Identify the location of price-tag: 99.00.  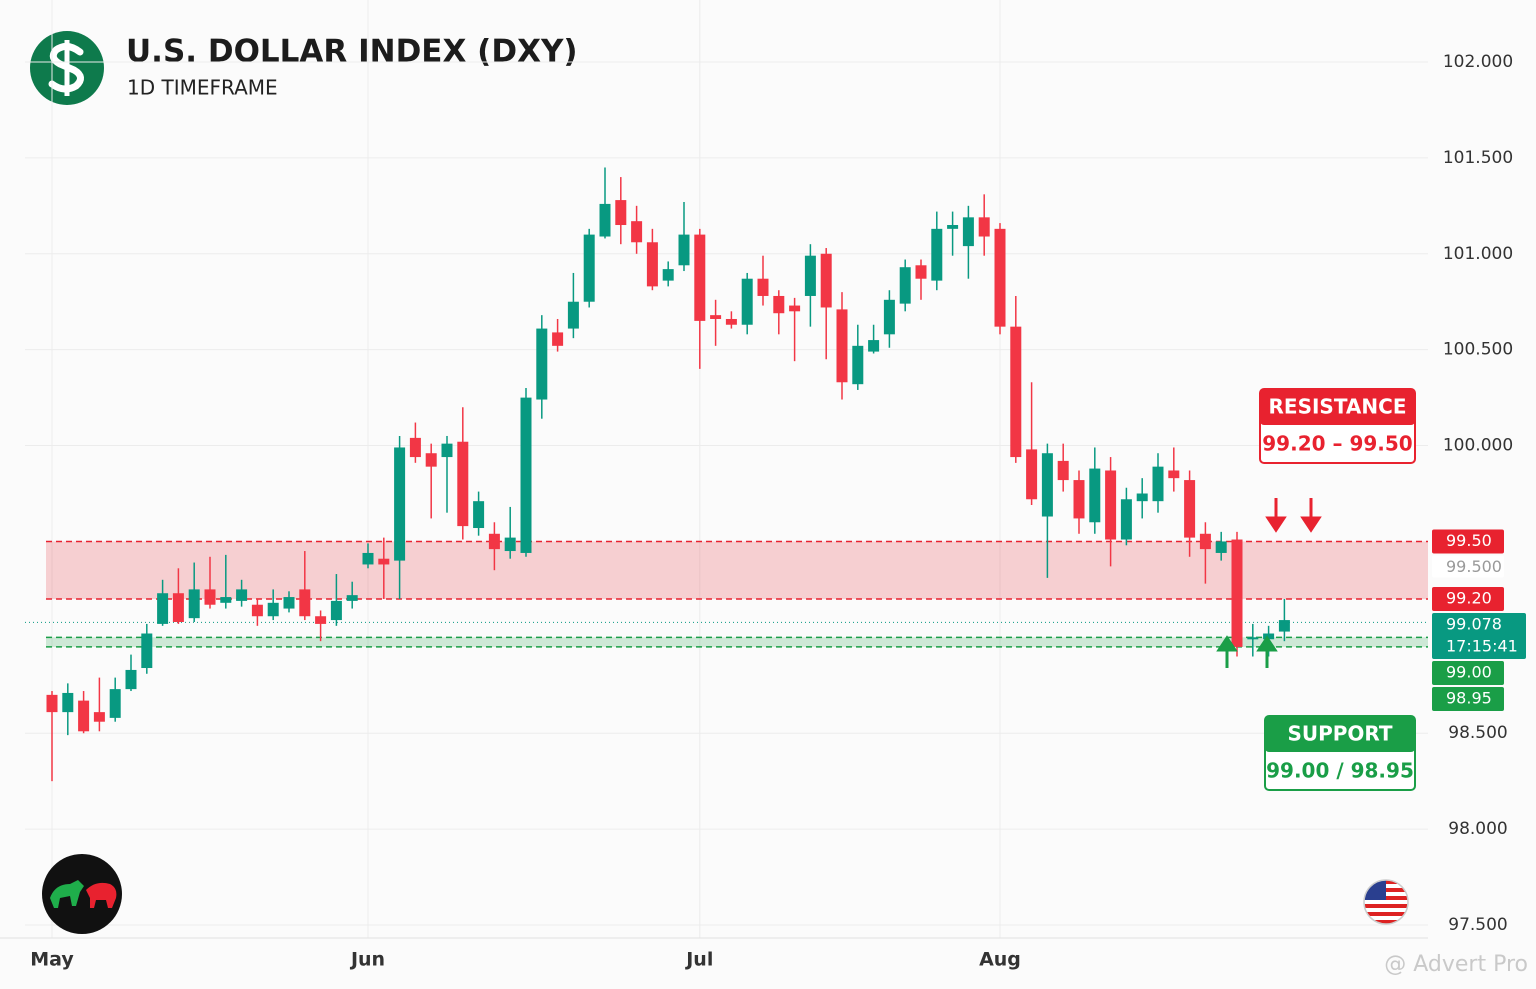
(1468, 672).